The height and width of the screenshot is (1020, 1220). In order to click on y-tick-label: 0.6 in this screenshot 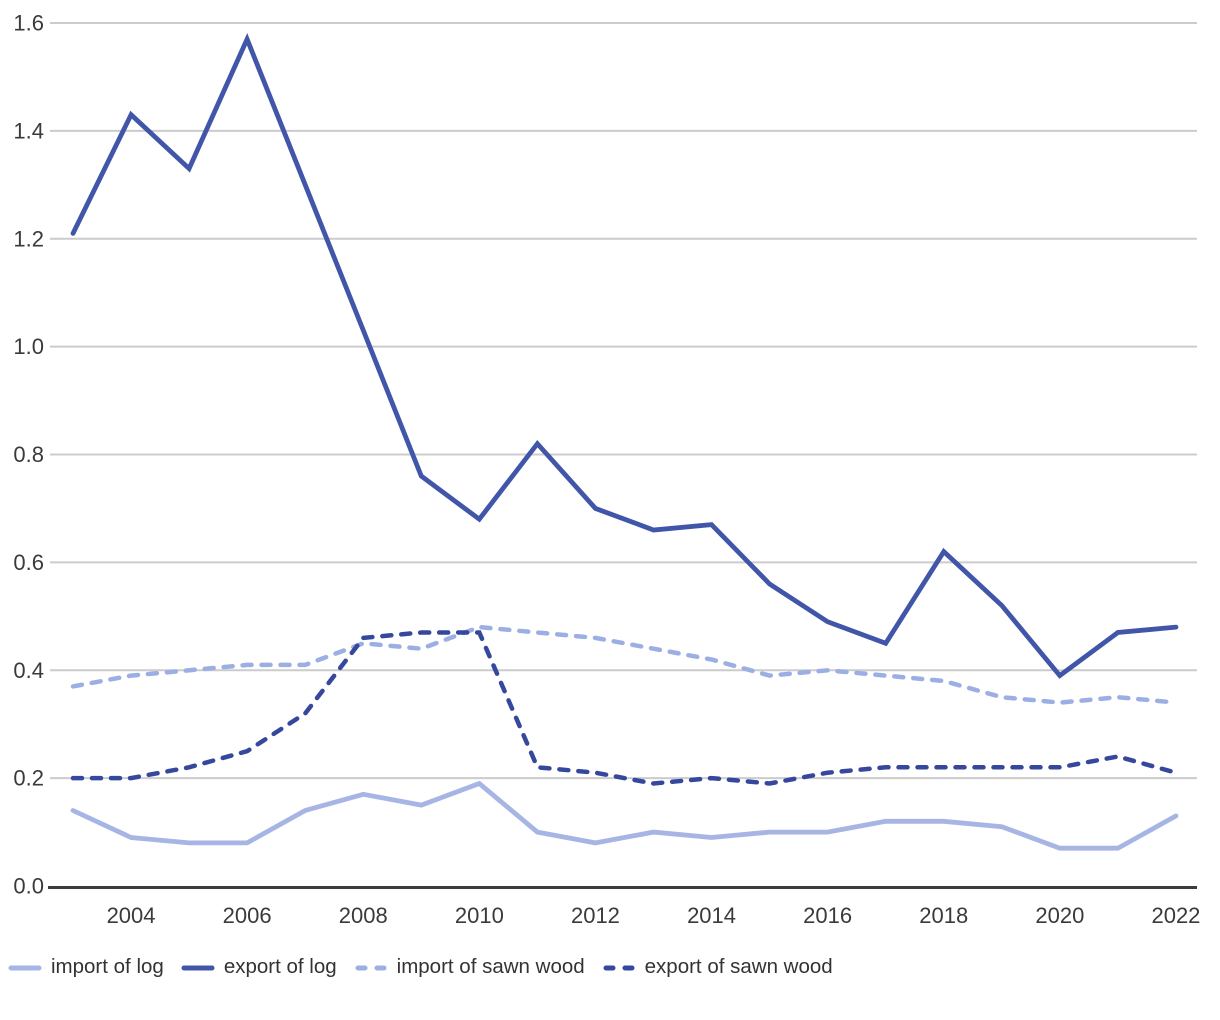, I will do `click(28, 562)`.